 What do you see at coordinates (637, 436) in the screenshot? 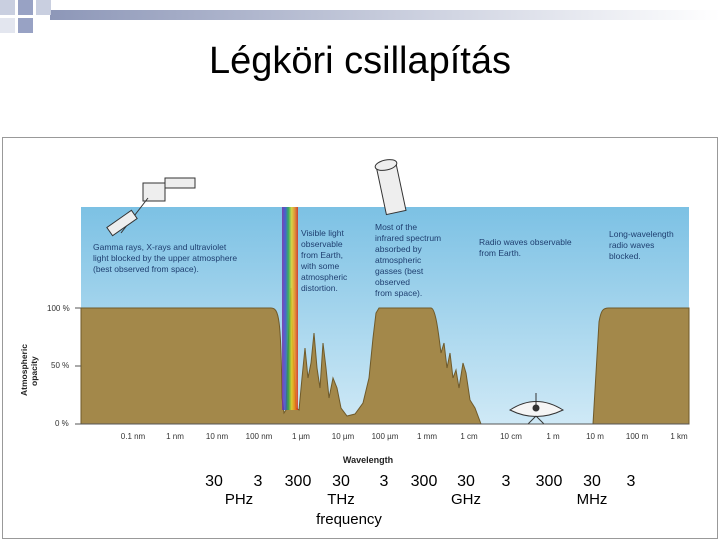
I see `x-tick-label: 100 m` at bounding box center [637, 436].